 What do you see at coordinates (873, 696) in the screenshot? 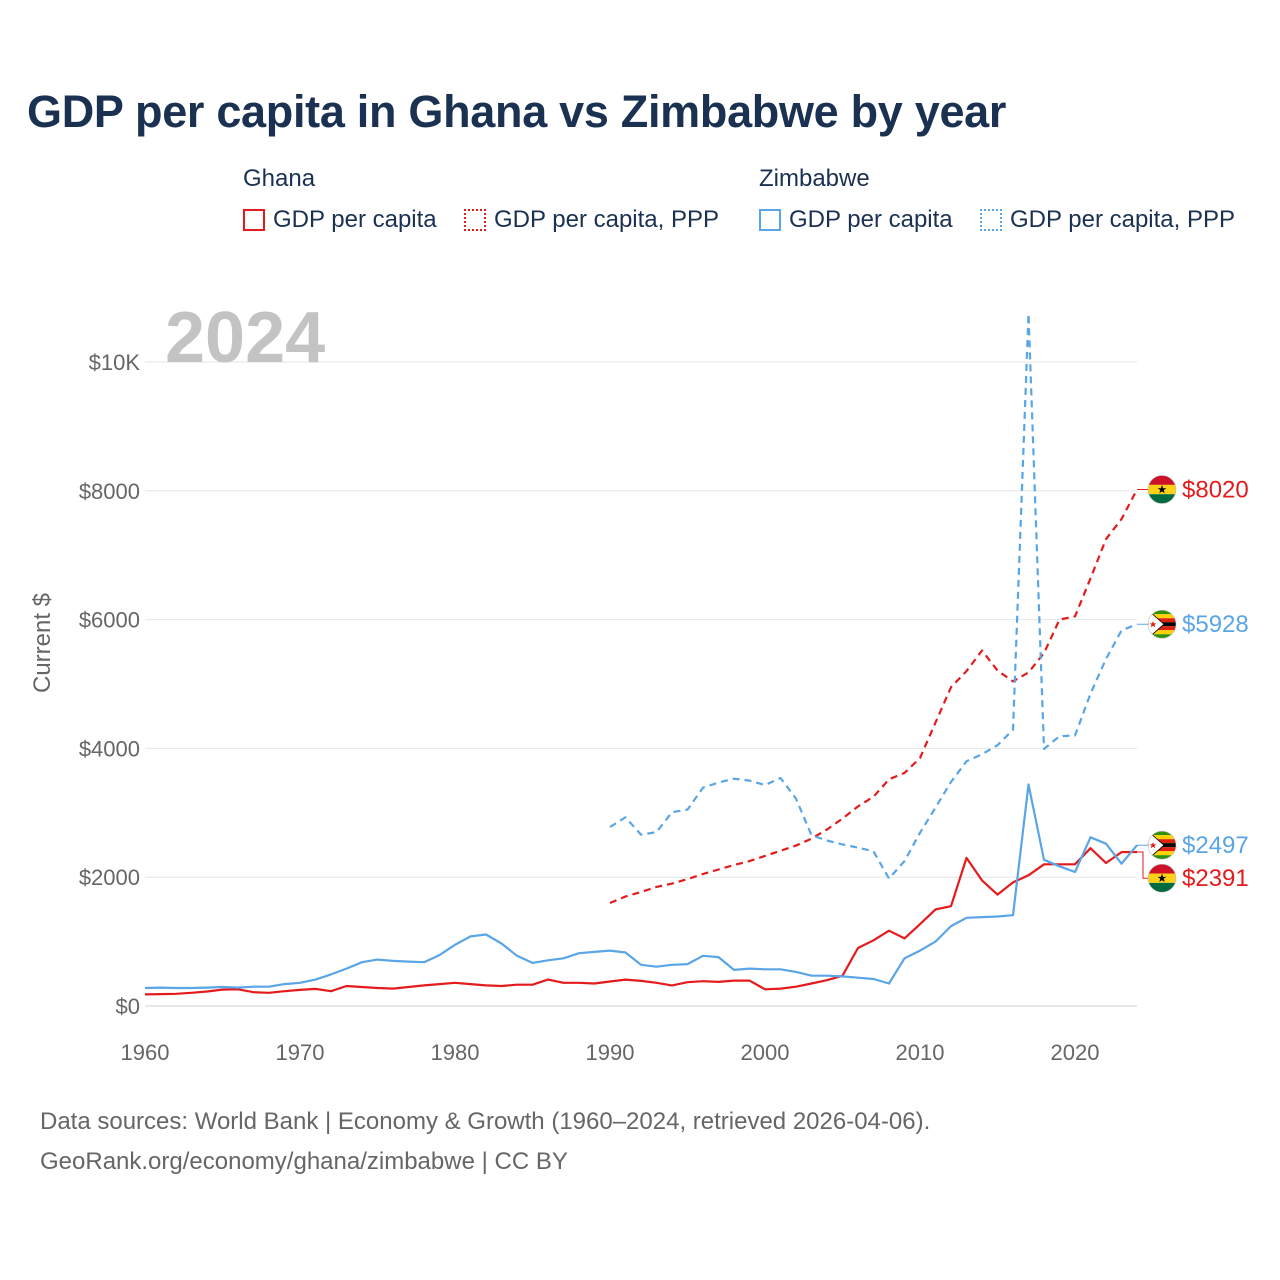
I see `series-line-ghana-ppp` at bounding box center [873, 696].